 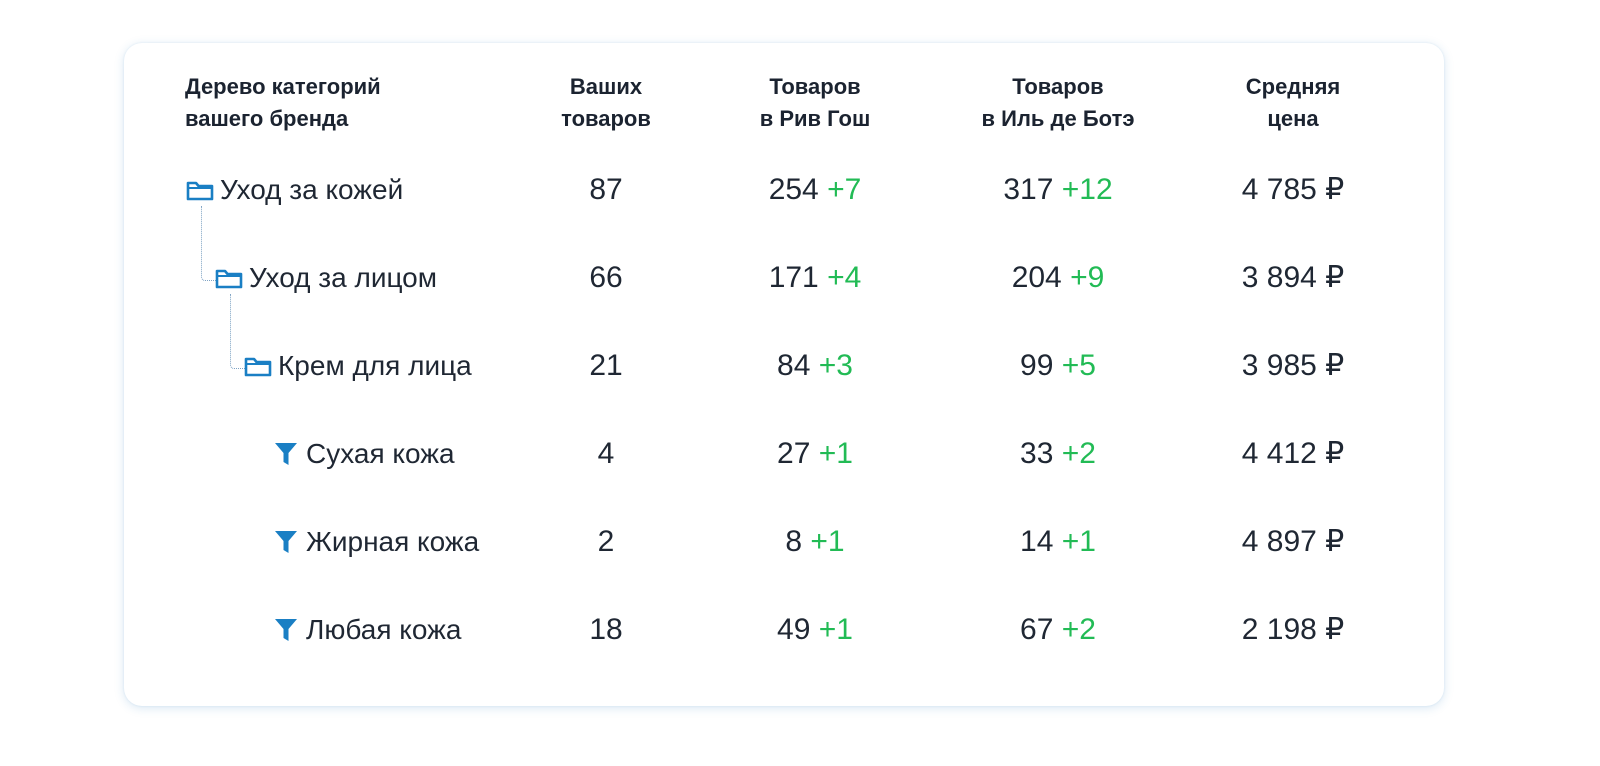 What do you see at coordinates (1293, 277) in the screenshot?
I see `avg-price: 3 894 ₽` at bounding box center [1293, 277].